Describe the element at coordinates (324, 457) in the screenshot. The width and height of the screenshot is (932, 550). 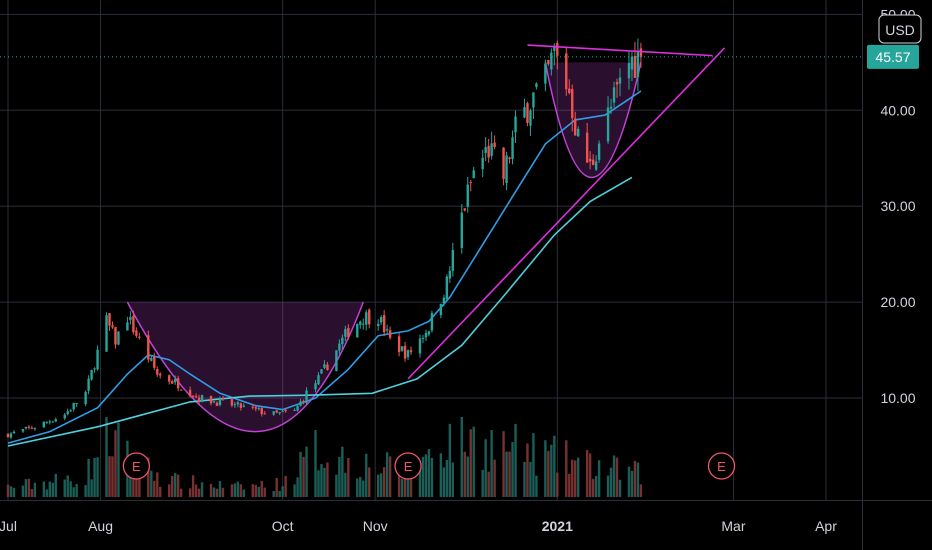
I see `volume-bars` at that location.